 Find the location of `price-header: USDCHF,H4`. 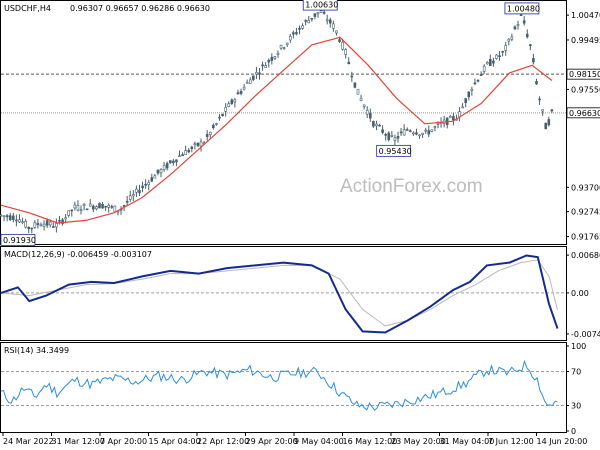

price-header: USDCHF,H4 is located at coordinates (27, 8).